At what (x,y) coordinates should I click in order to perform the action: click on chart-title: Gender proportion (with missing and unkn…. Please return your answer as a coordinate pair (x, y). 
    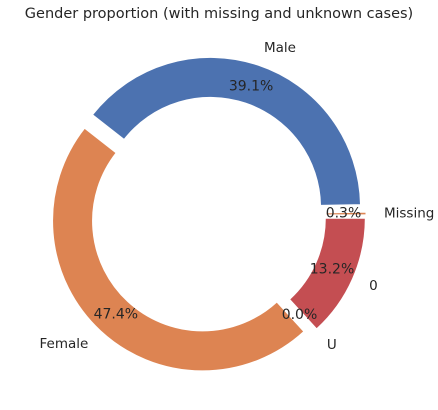
    Looking at the image, I should click on (219, 14).